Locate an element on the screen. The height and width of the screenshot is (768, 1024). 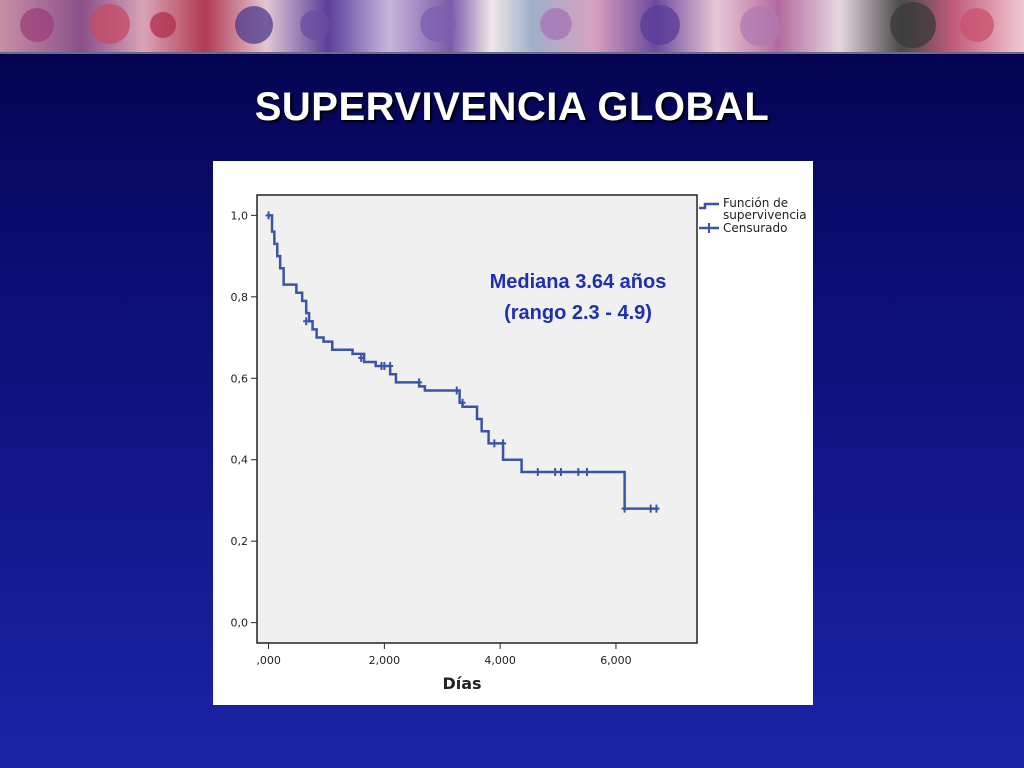
y-tick-label: 0,0 is located at coordinates (240, 623).